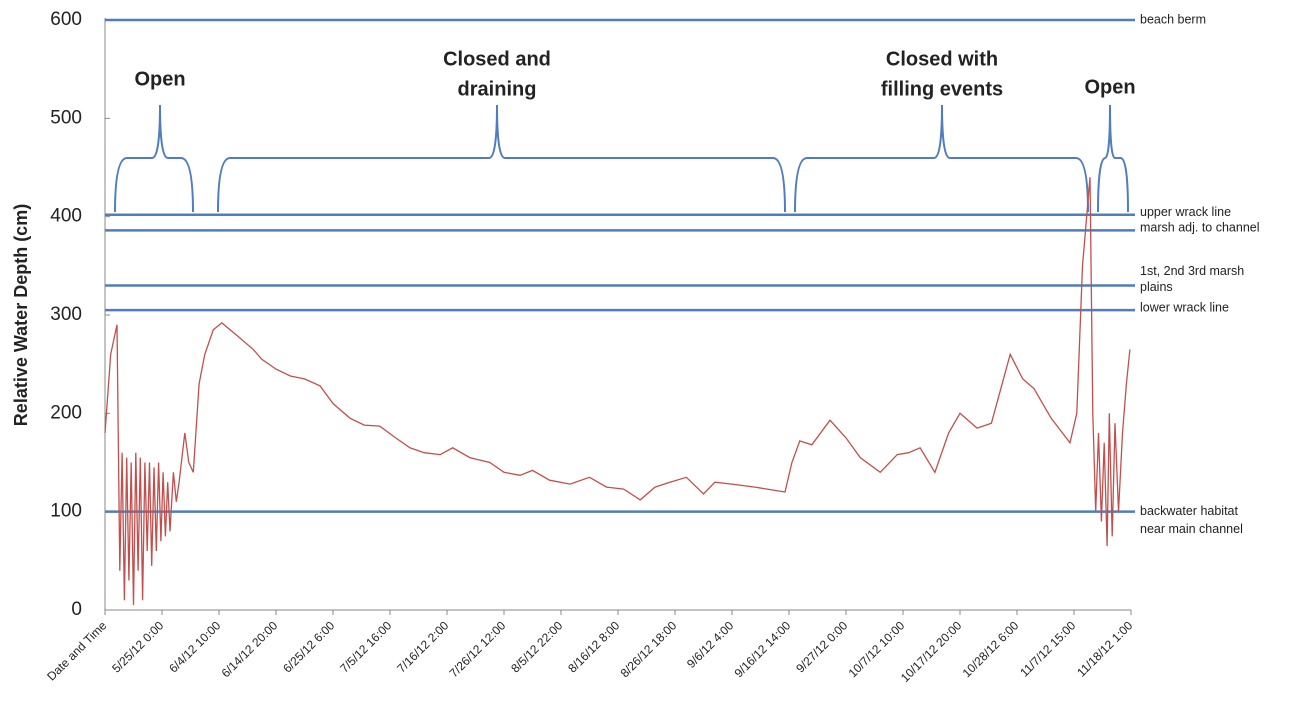  I want to click on x-tick-label: 8/5/12 22:00, so click(536, 646).